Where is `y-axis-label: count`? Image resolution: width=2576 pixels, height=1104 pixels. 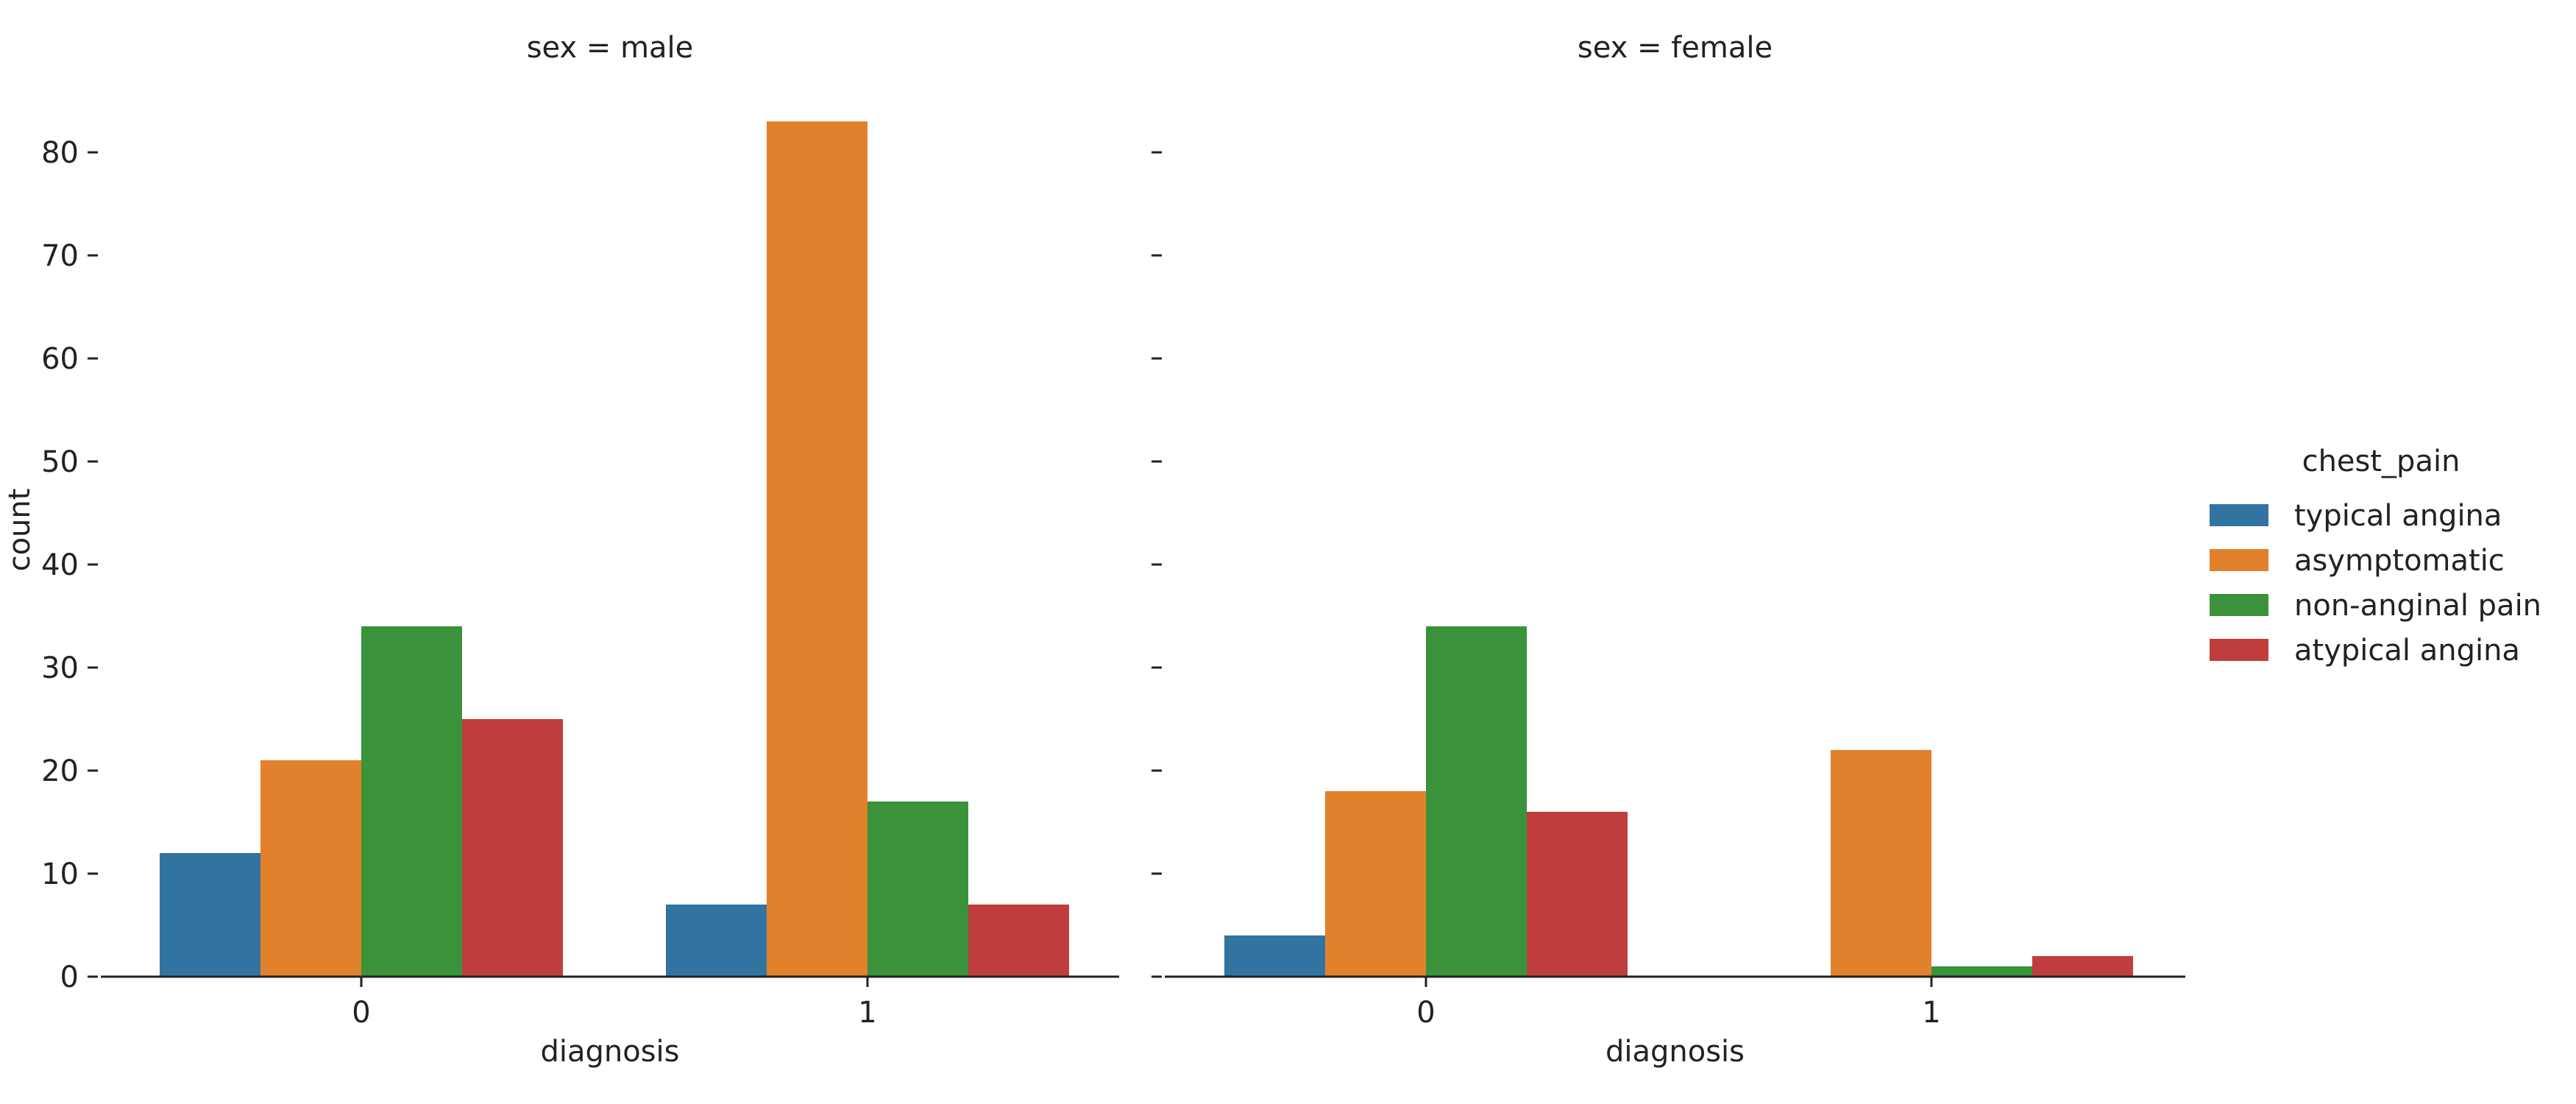 y-axis-label: count is located at coordinates (20, 530).